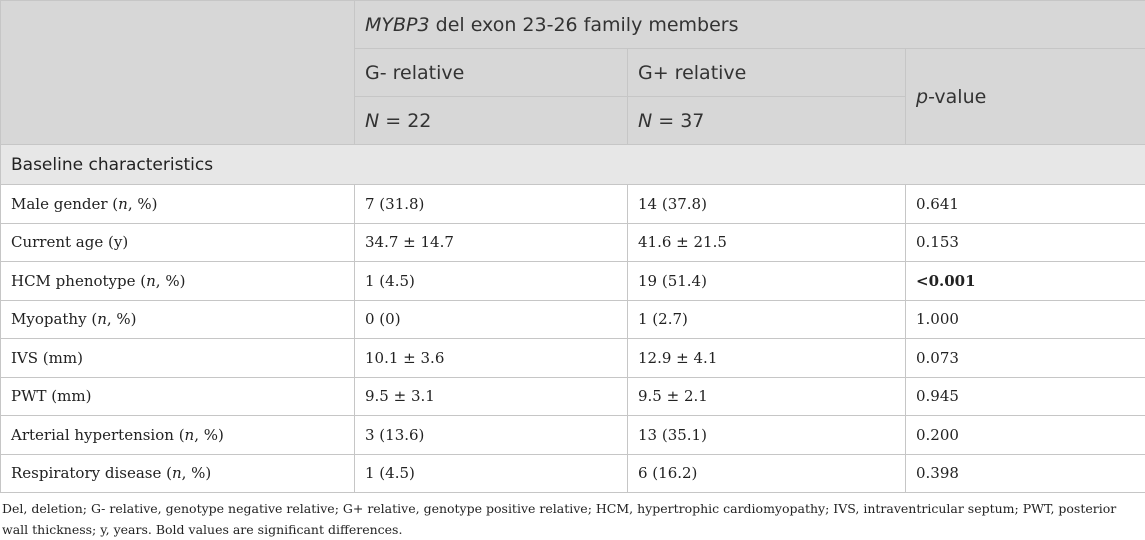 This screenshot has width=1145, height=540. Describe the element at coordinates (1025, 97) in the screenshot. I see `col-header-pvalue: p-value` at that location.